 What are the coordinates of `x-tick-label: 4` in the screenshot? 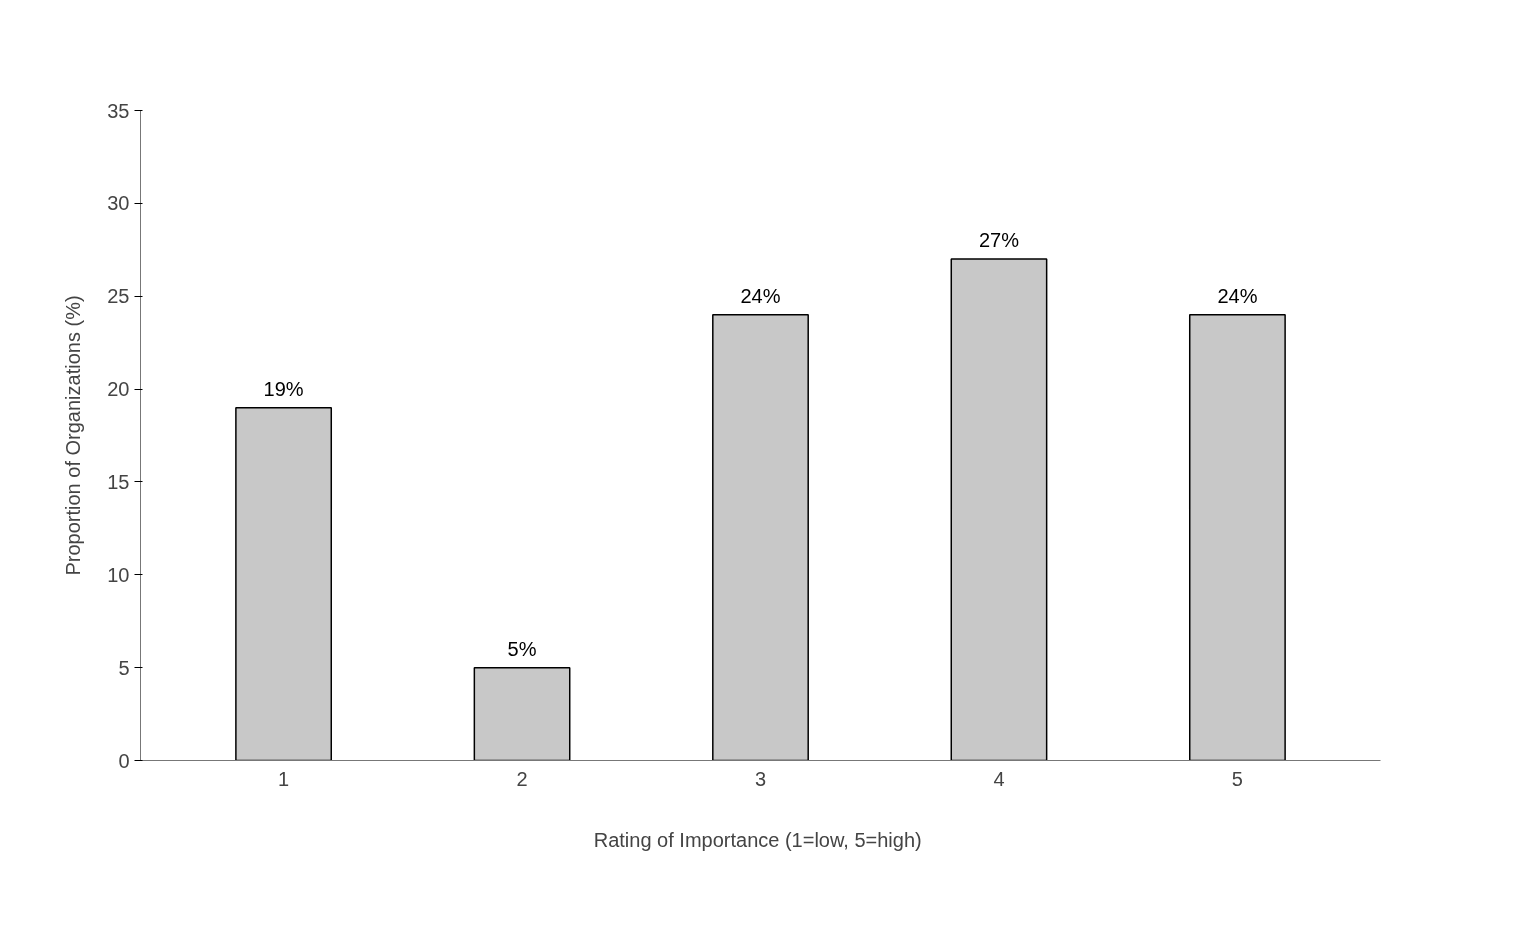 It's located at (999, 778).